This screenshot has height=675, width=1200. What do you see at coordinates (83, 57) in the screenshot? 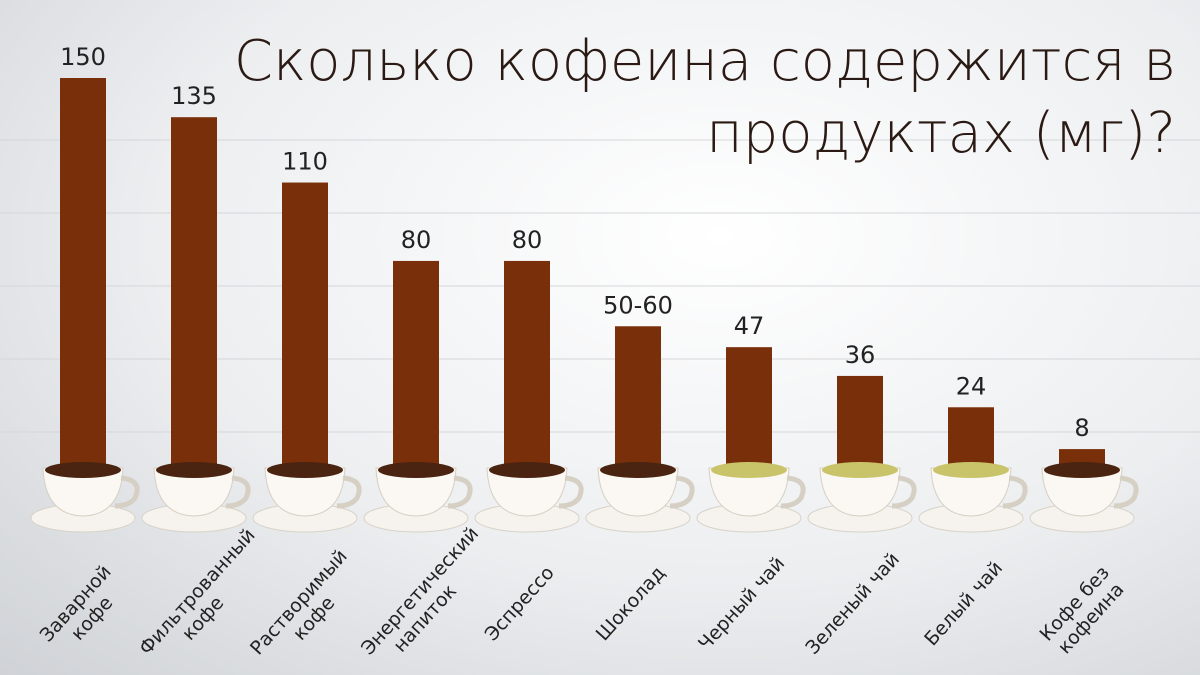
I see `value-label: 150` at bounding box center [83, 57].